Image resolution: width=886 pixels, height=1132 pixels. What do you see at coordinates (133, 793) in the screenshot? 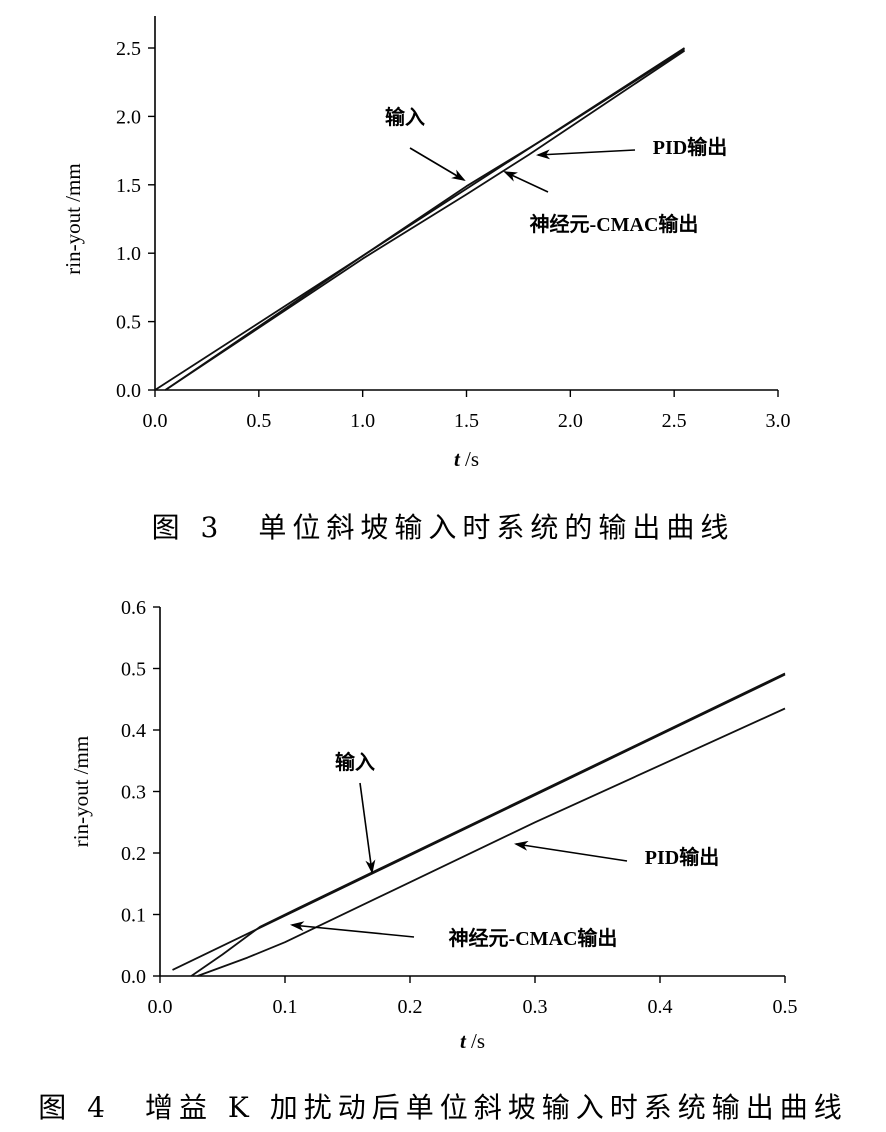
I see `y-tick-label: 0.3` at bounding box center [133, 793].